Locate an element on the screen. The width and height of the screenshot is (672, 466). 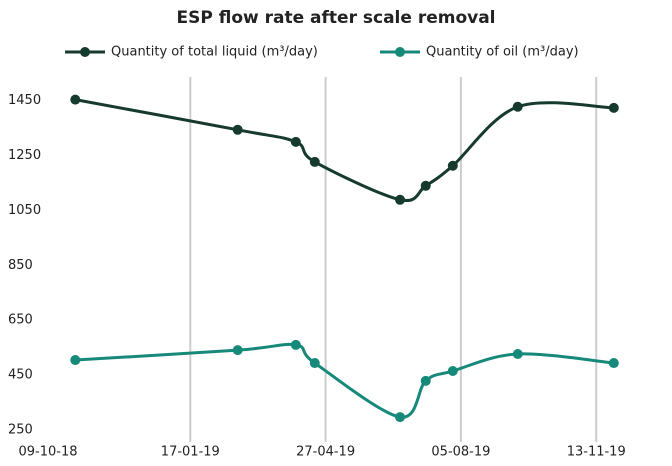
chart-title: ESP flow rate after scale removal is located at coordinates (335, 18).